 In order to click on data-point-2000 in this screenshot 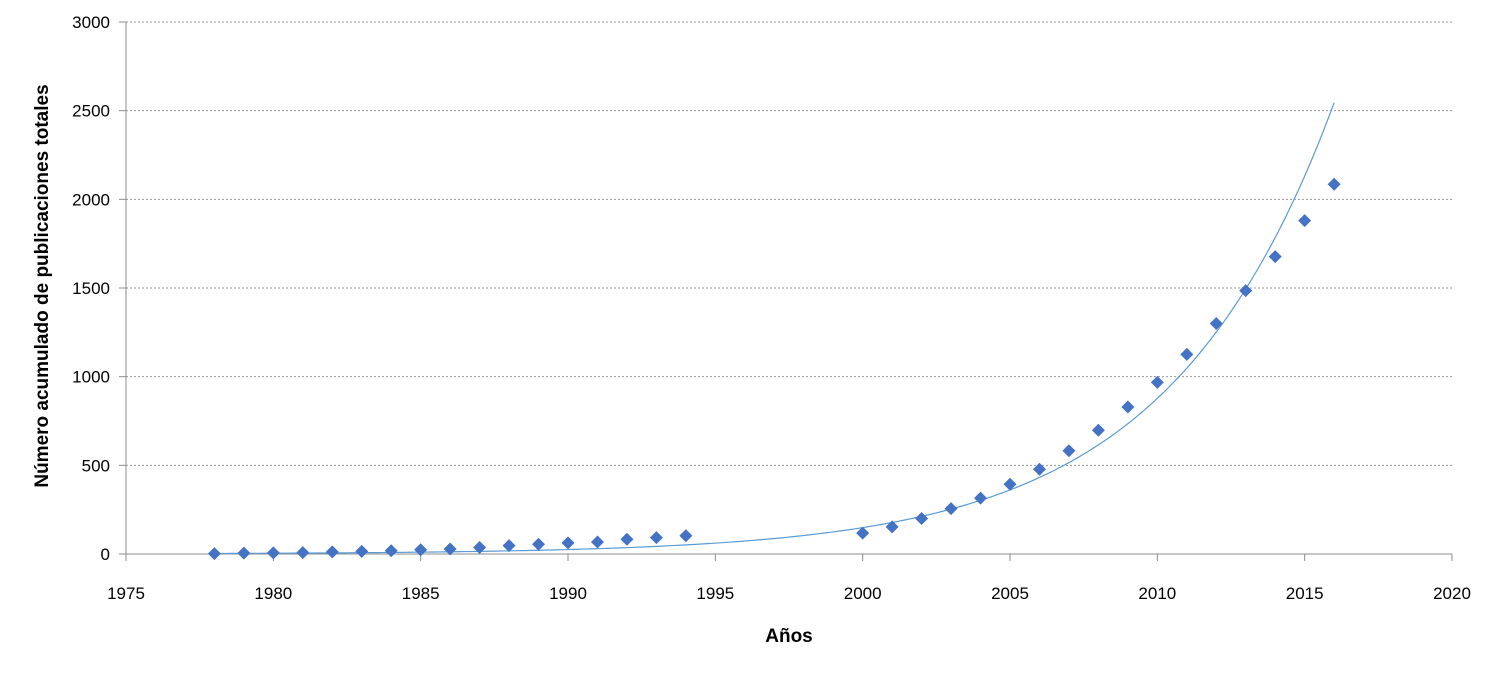, I will do `click(863, 533)`.